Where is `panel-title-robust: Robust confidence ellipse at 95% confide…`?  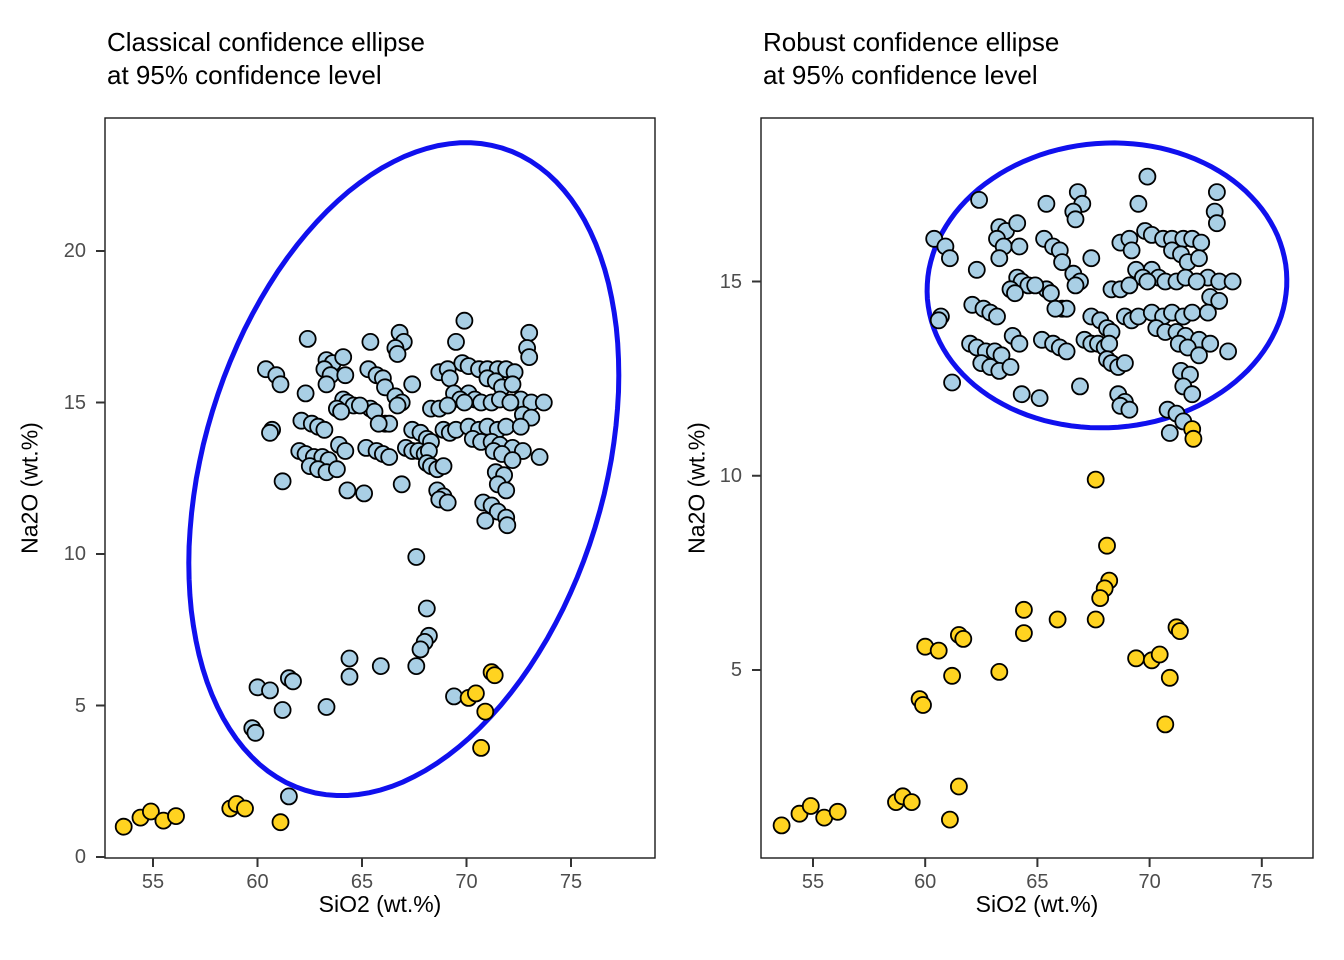 panel-title-robust: Robust confidence ellipse at 95% confide… is located at coordinates (911, 58).